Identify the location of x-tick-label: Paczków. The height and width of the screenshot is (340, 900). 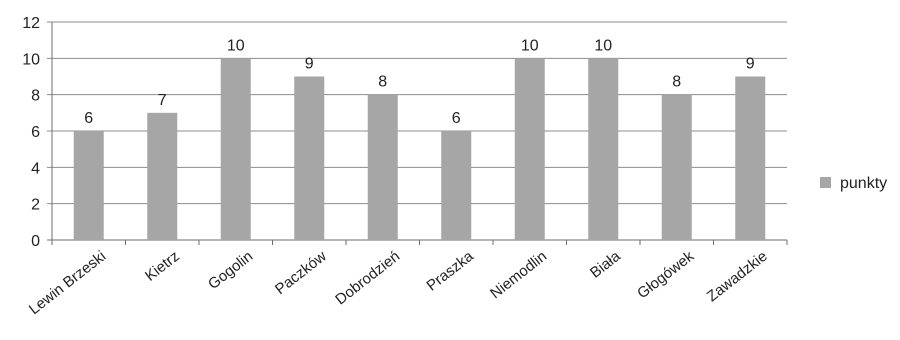
(301, 273).